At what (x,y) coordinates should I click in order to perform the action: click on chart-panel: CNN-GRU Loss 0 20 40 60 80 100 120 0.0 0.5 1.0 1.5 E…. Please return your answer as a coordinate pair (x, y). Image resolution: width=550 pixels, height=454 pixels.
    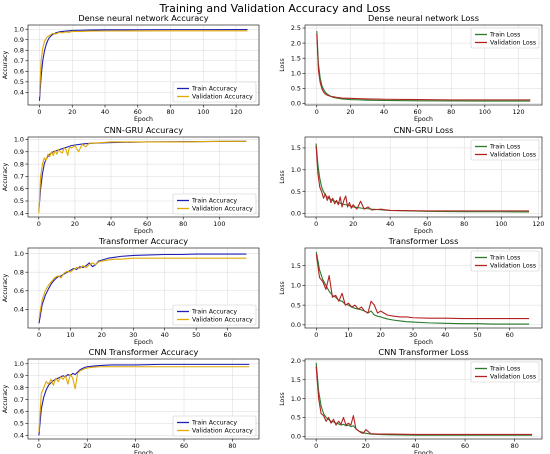
    Looking at the image, I should click on (411, 180).